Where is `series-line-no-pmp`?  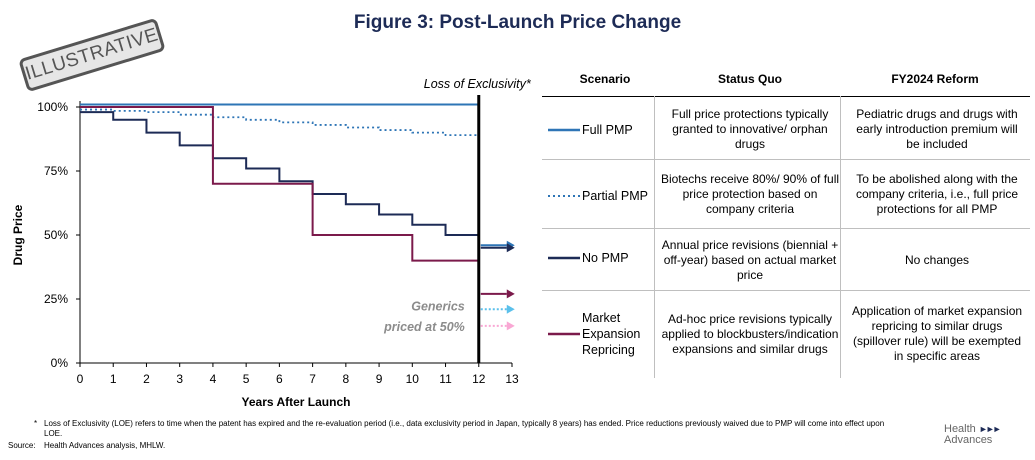 series-line-no-pmp is located at coordinates (279, 173).